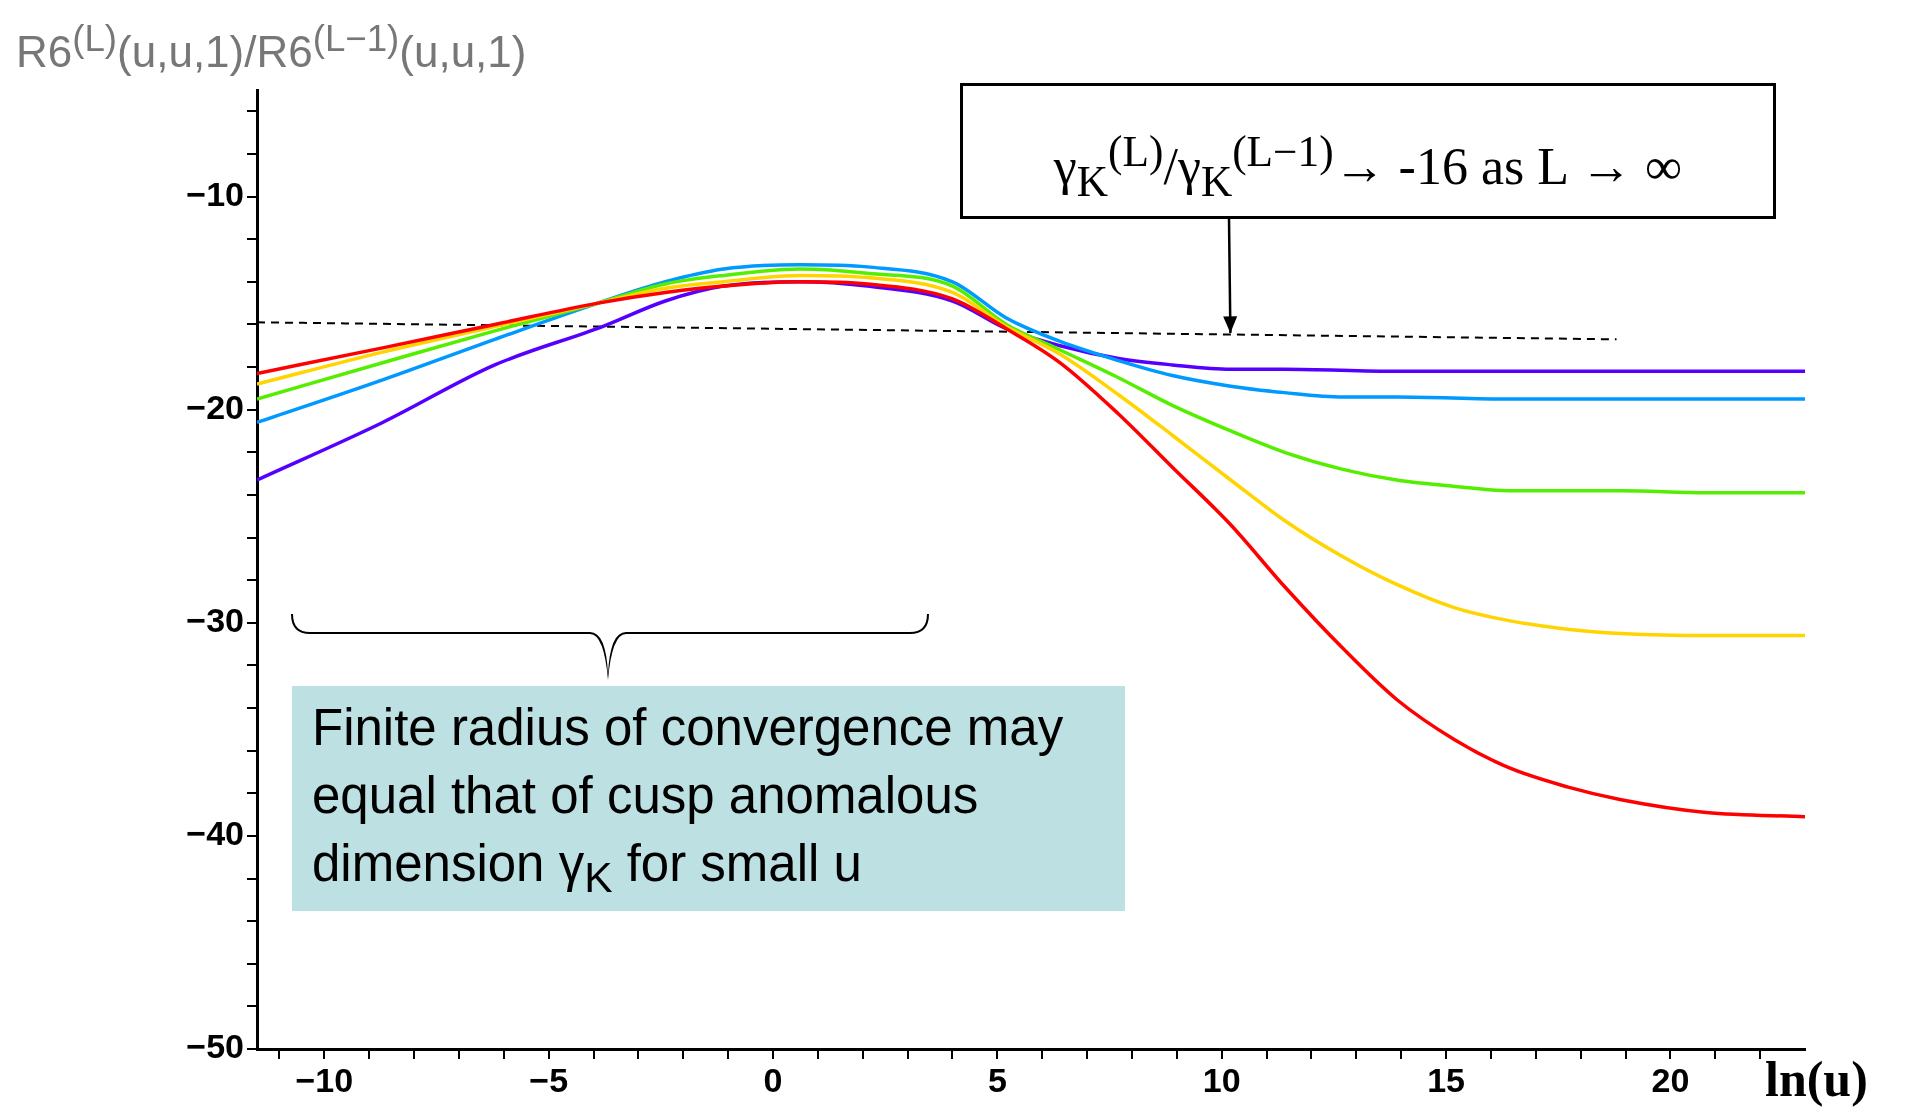 This screenshot has width=1905, height=1114. I want to click on x-tick-label: −5, so click(549, 1079).